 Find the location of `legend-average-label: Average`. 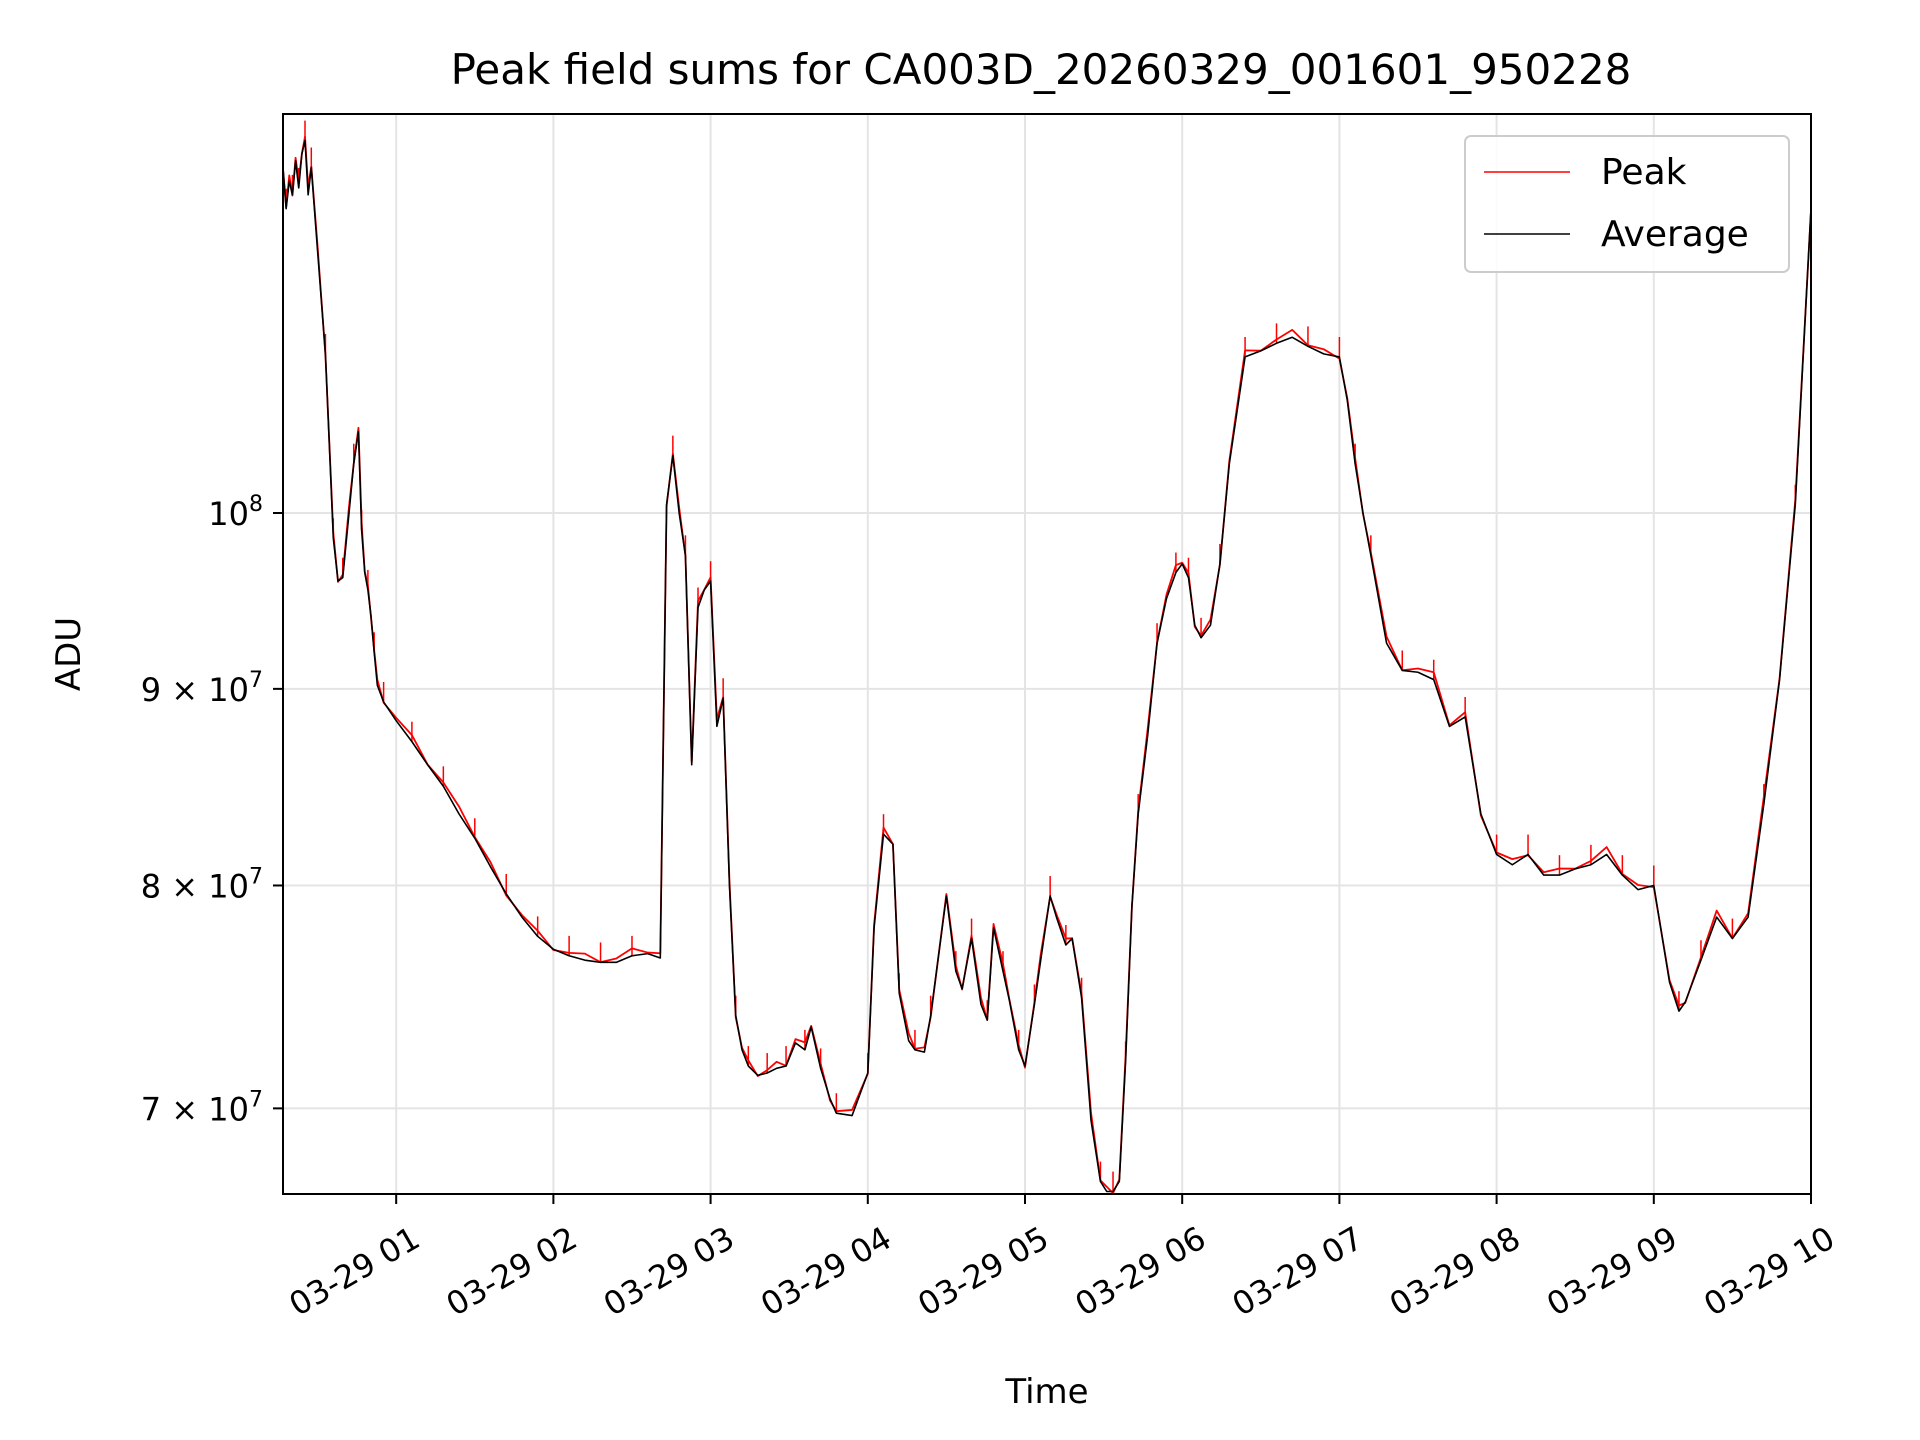

legend-average-label: Average is located at coordinates (1675, 234).